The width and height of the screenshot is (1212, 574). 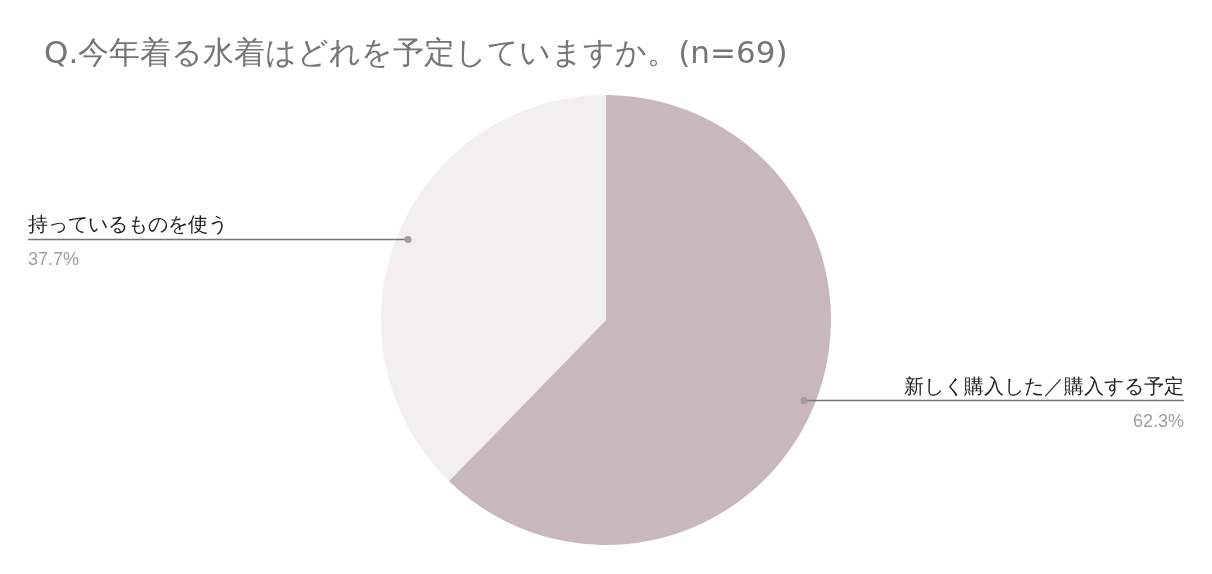 I want to click on data-label: 62.3%, so click(x=1158, y=420).